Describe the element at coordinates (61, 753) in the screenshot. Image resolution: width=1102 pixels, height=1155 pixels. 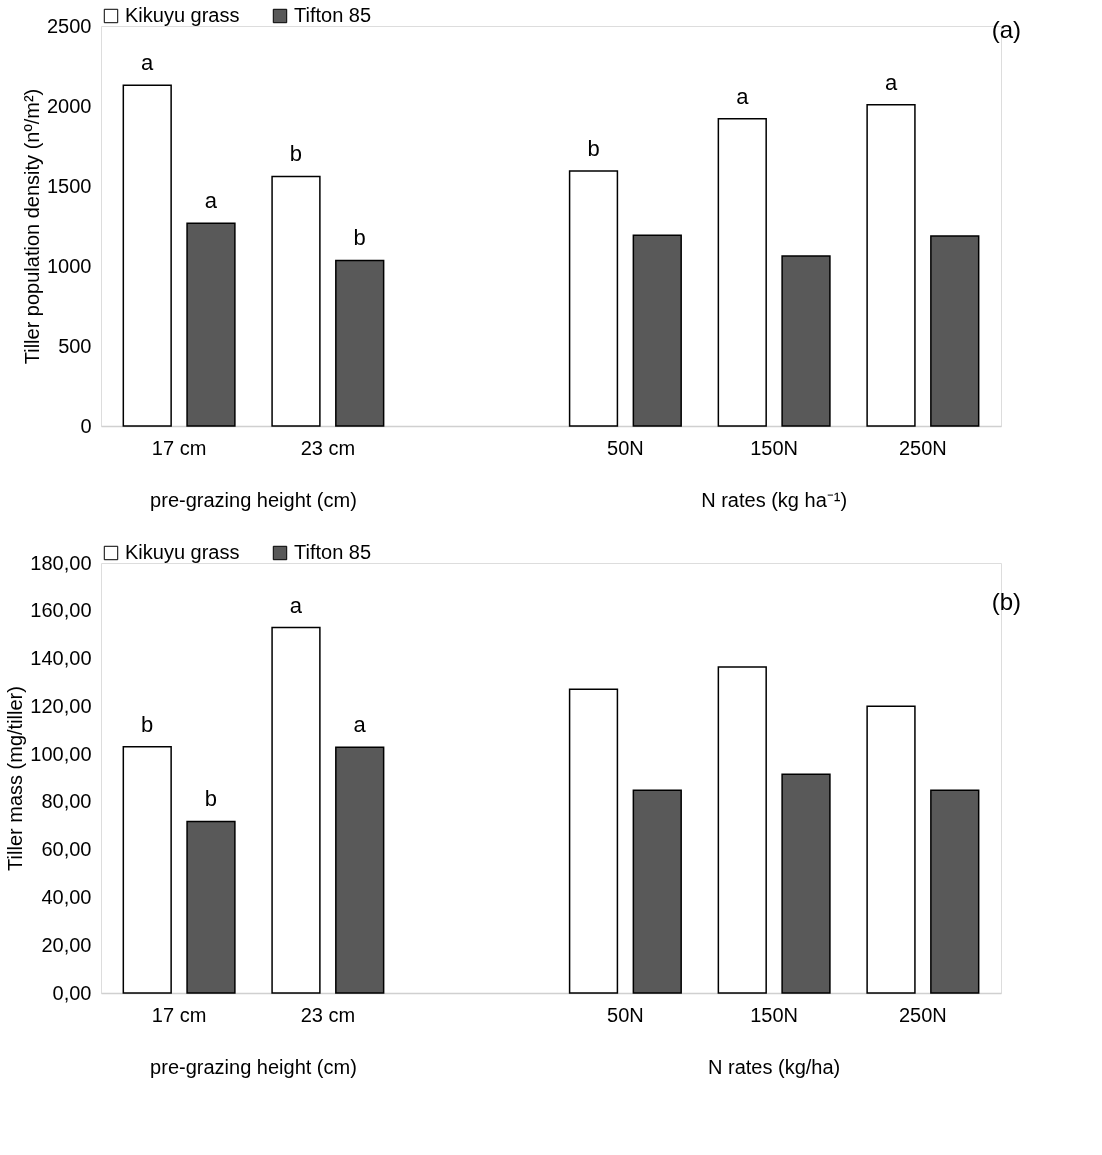
I see `y-tick-label: 100,00` at that location.